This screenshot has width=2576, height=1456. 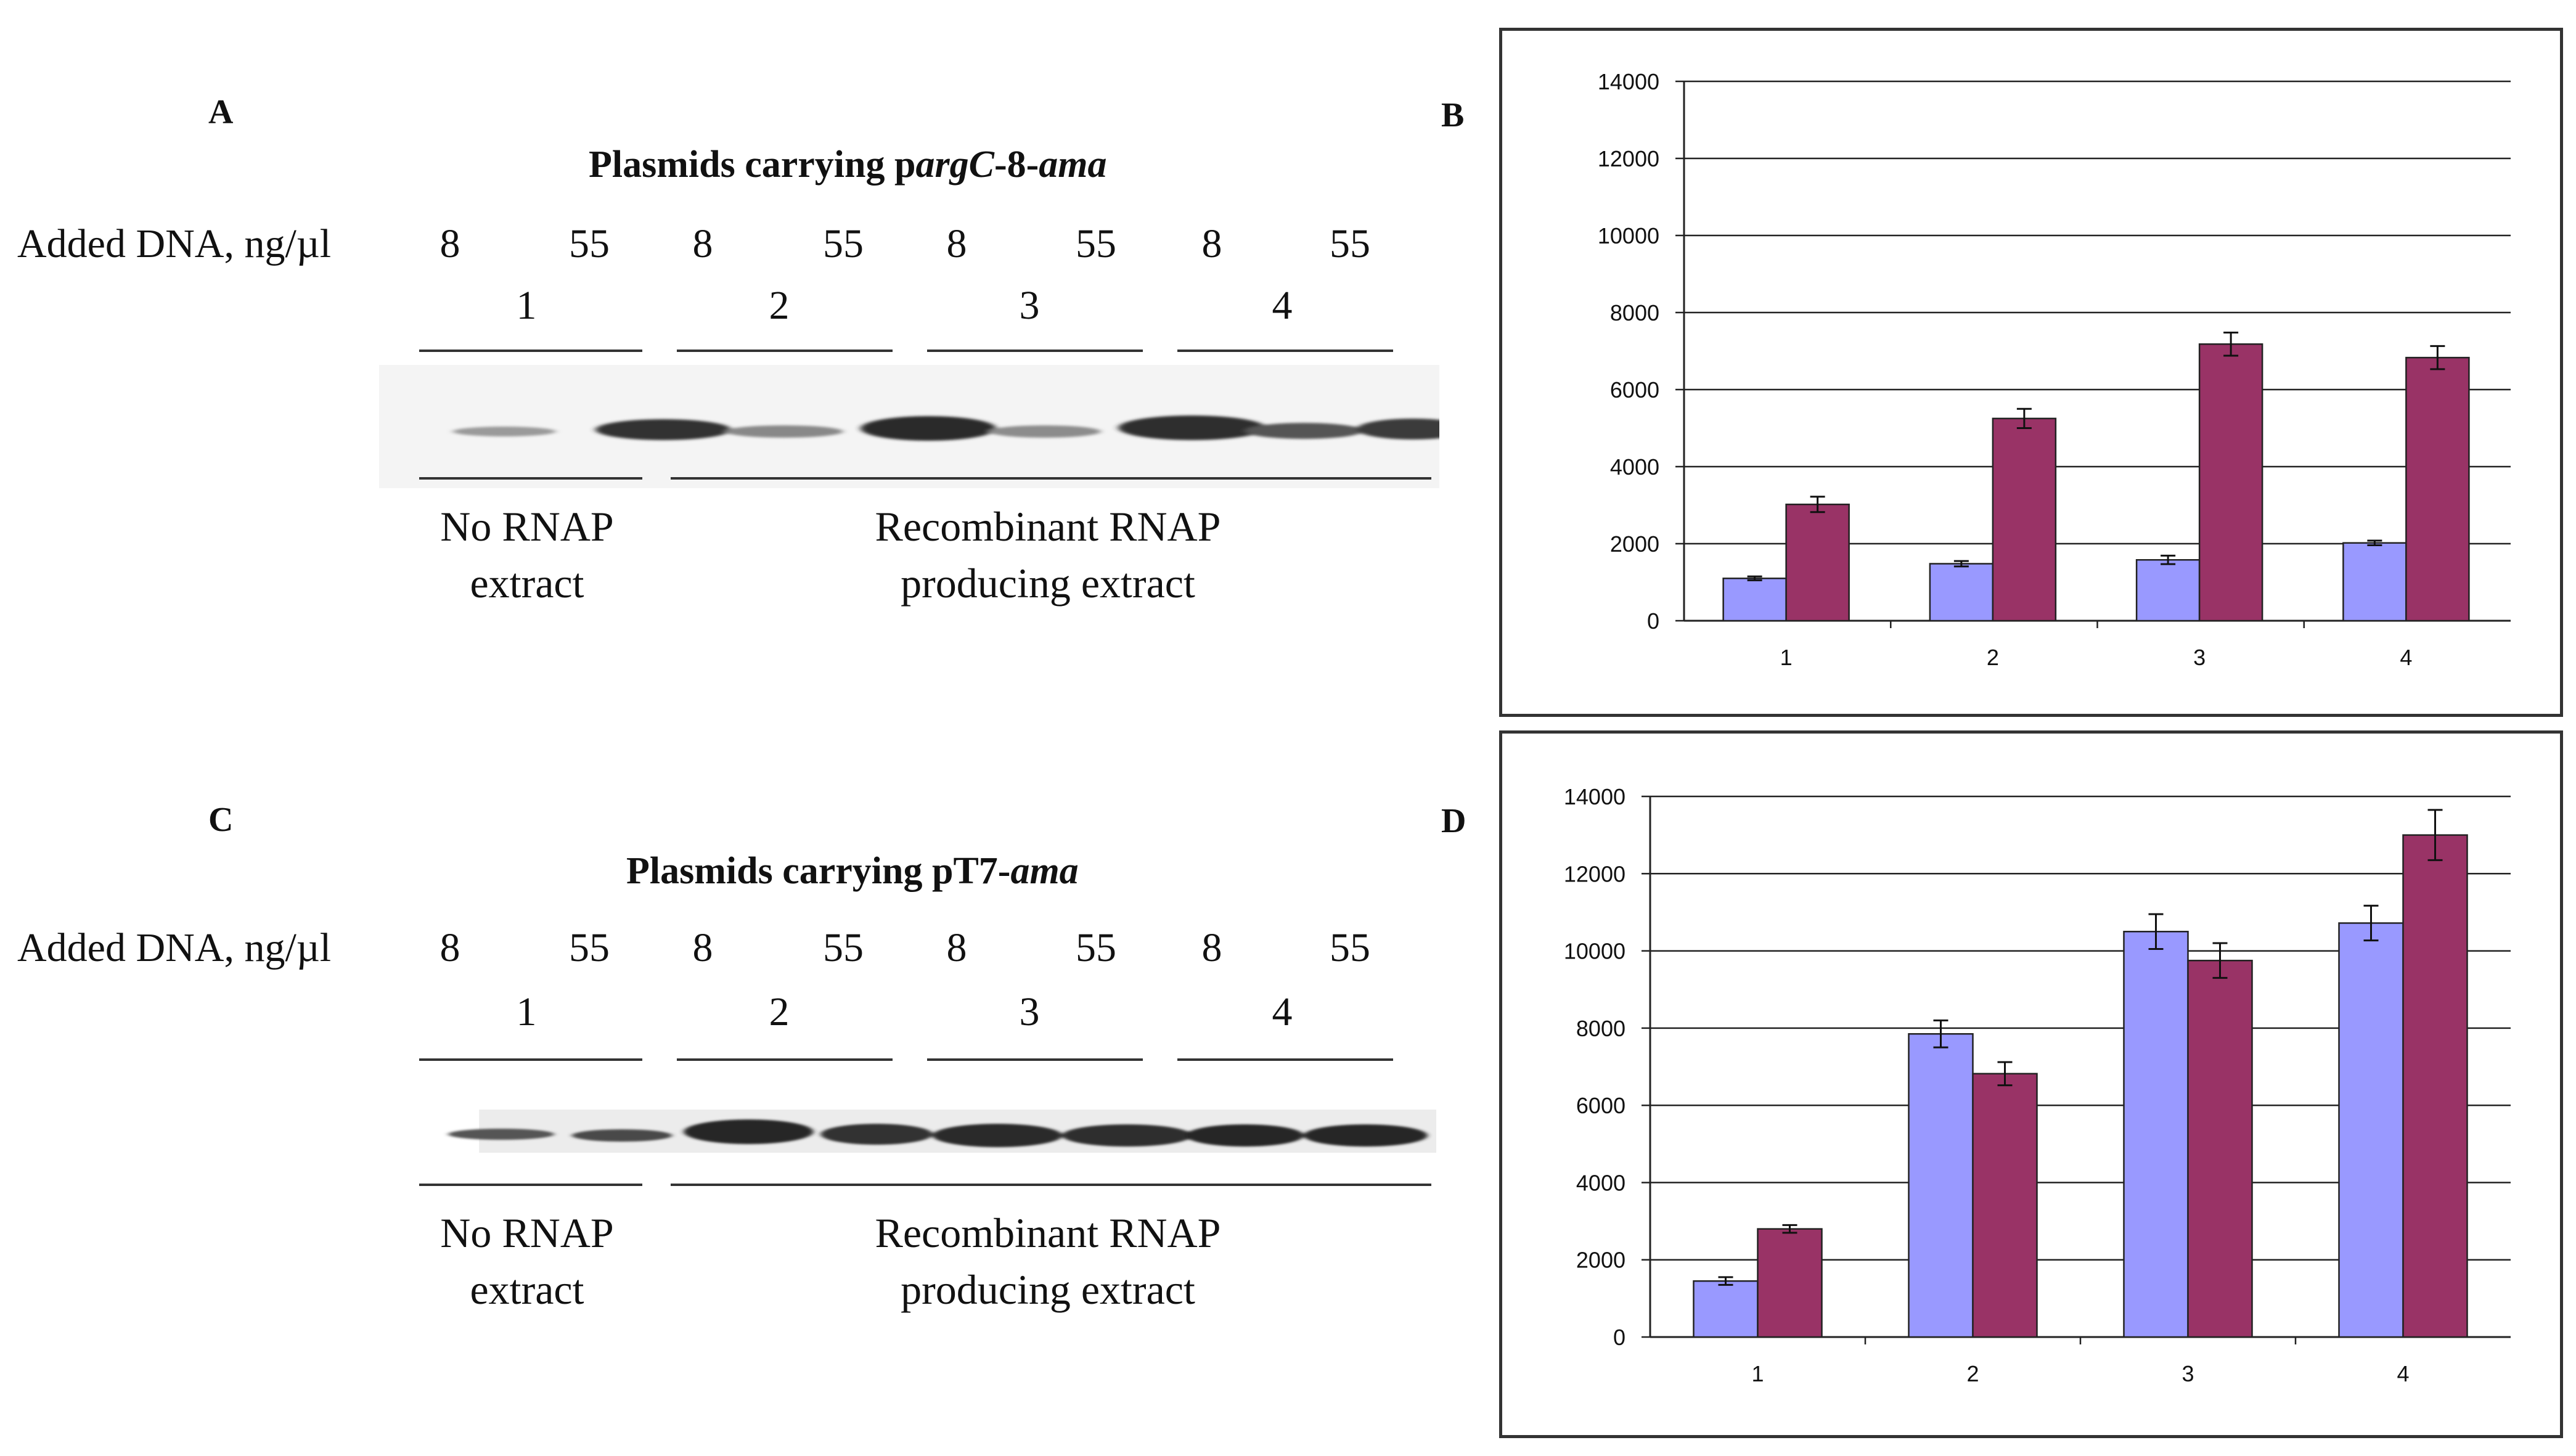 I want to click on chart-d-bar-cat3-series1, so click(x=2156, y=1135).